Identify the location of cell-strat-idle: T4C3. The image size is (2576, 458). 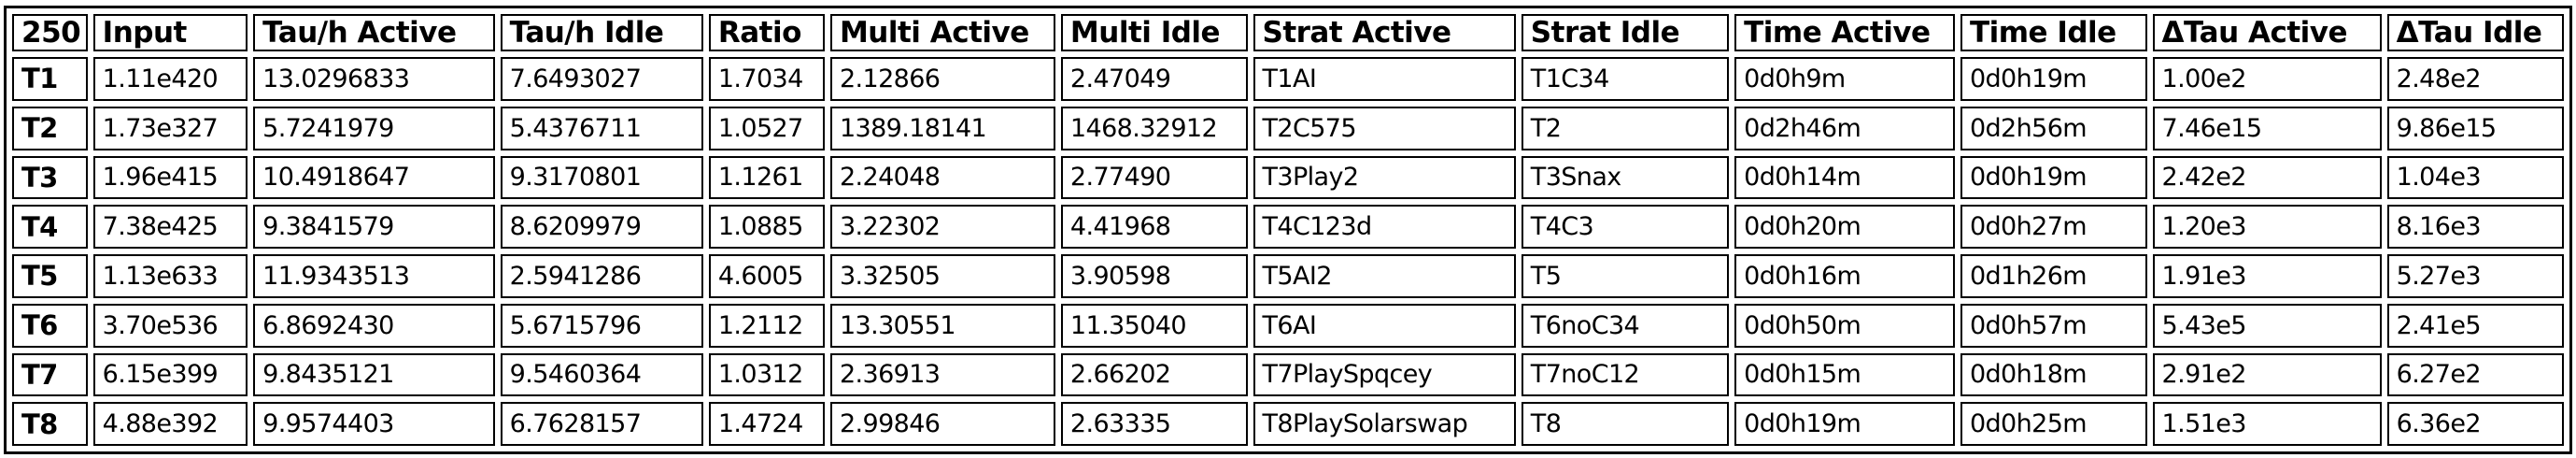
(1625, 227).